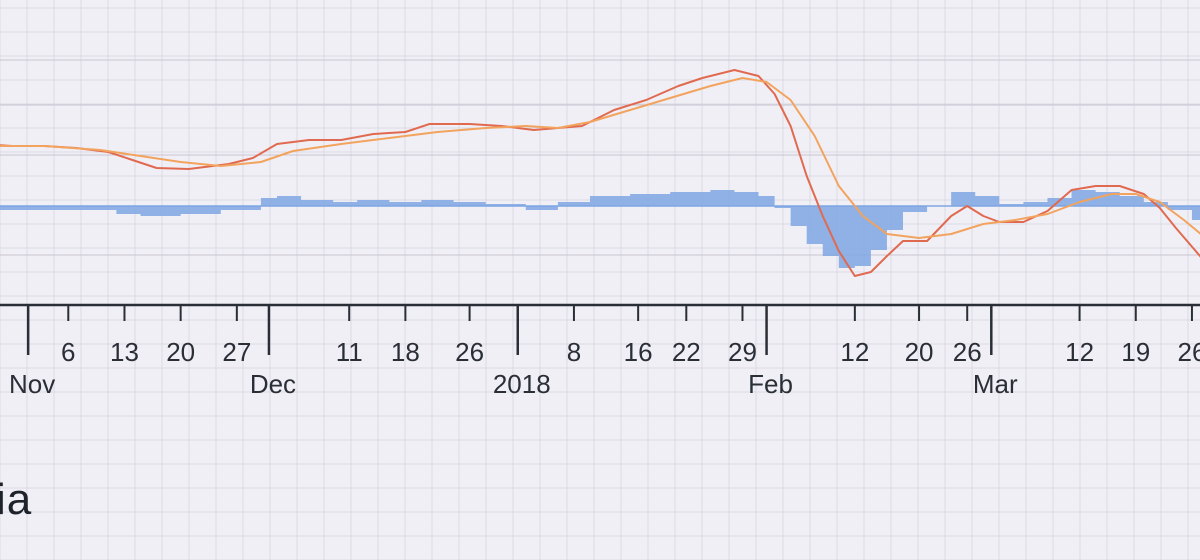  What do you see at coordinates (770, 384) in the screenshot?
I see `x-month-label: Feb` at bounding box center [770, 384].